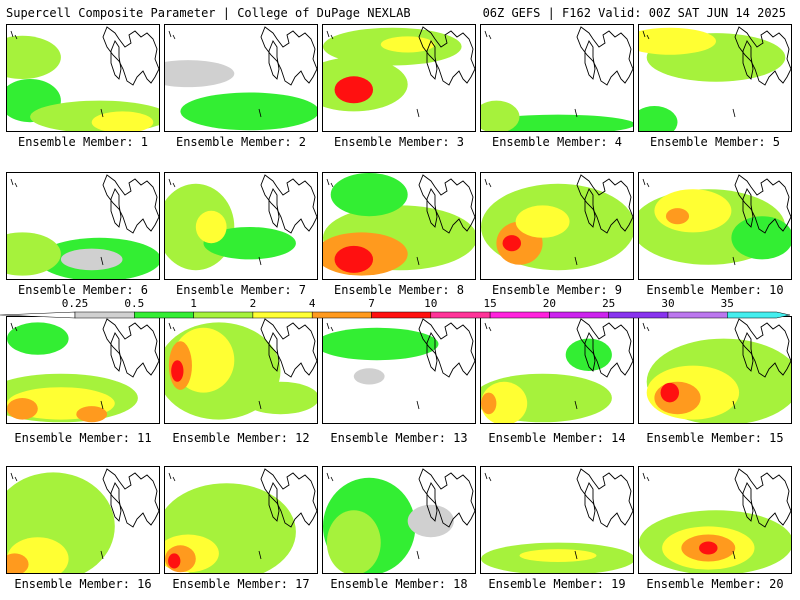  What do you see at coordinates (715, 438) in the screenshot?
I see `ensemble-member-label: Ensemble Member: 15` at bounding box center [715, 438].